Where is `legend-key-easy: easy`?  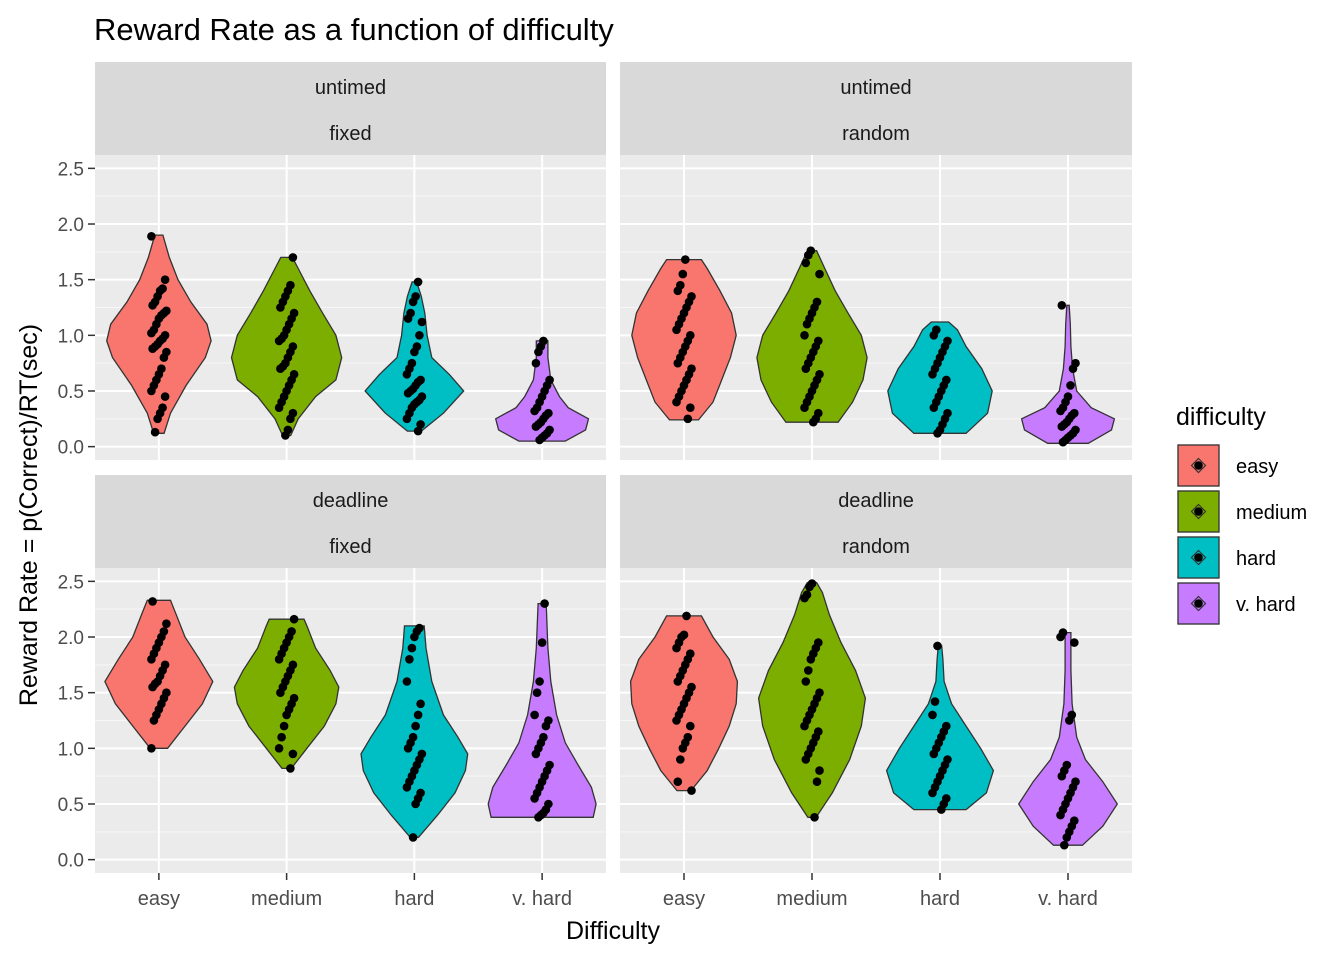
legend-key-easy: easy is located at coordinates (1227, 465).